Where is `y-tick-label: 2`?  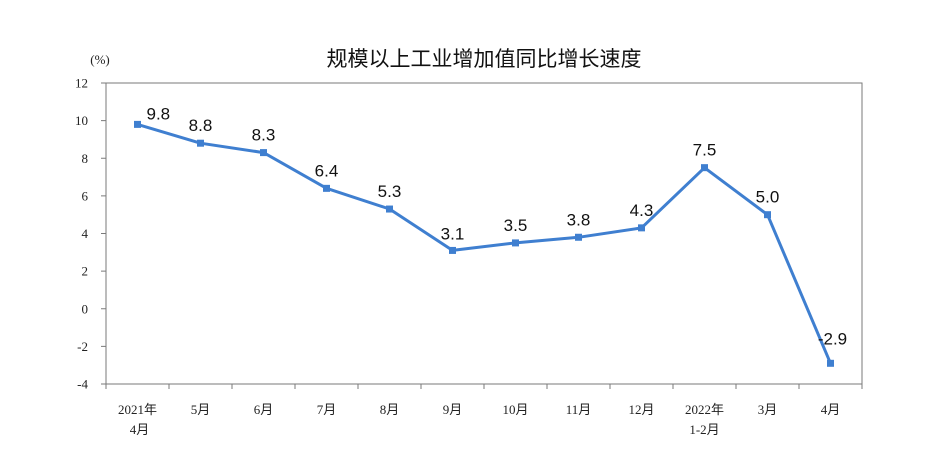
y-tick-label: 2 is located at coordinates (85, 271).